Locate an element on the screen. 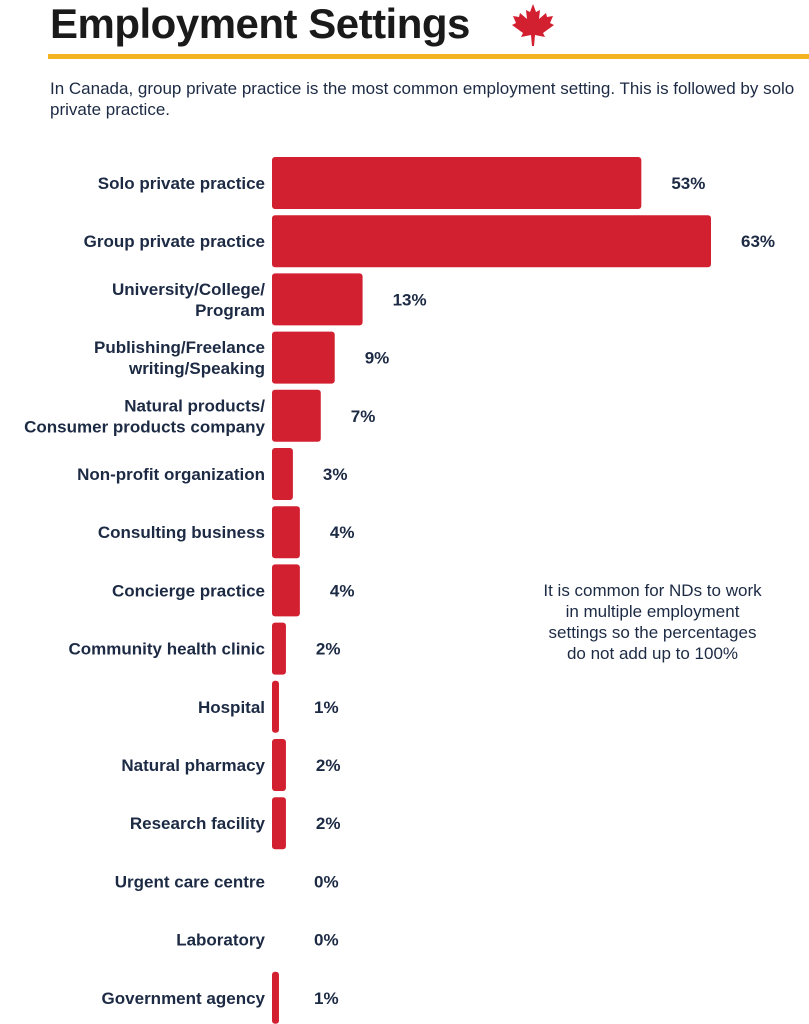 The width and height of the screenshot is (809, 1024). value-label: 7% is located at coordinates (363, 416).